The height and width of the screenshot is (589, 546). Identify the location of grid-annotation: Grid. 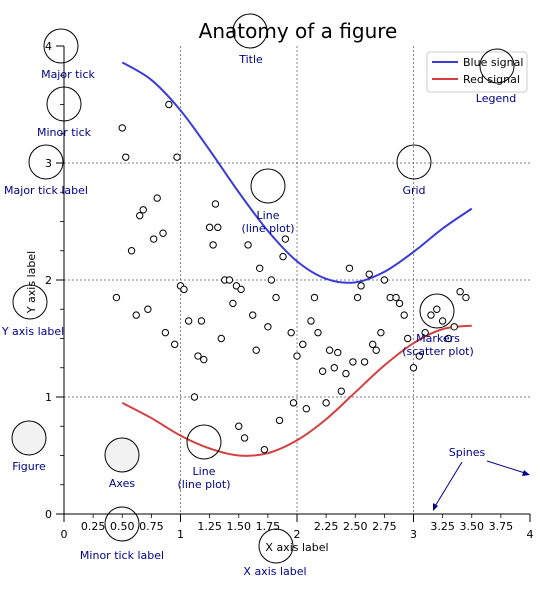
(413, 190).